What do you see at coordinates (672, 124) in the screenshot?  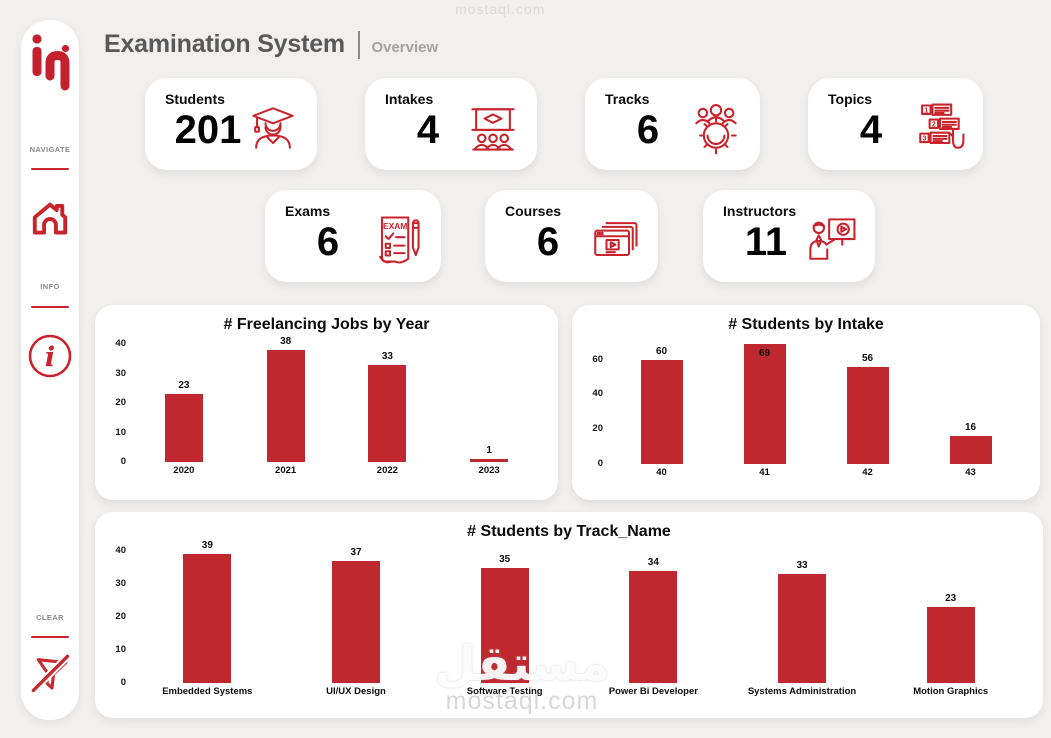 I see `kpi-card-tracks: Tracks 6` at bounding box center [672, 124].